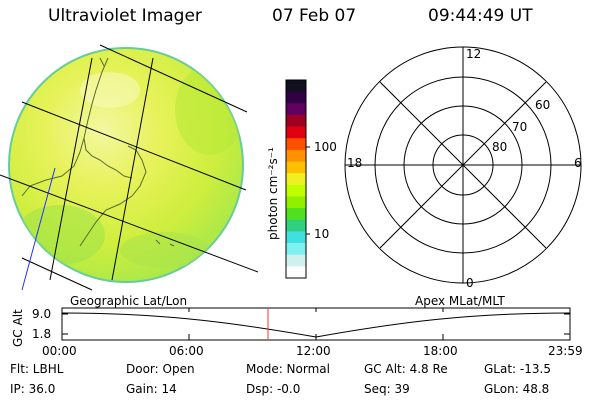 This screenshot has width=600, height=400. What do you see at coordinates (406, 369) in the screenshot?
I see `gc-alt-info: GC Alt: 4.8 Re` at bounding box center [406, 369].